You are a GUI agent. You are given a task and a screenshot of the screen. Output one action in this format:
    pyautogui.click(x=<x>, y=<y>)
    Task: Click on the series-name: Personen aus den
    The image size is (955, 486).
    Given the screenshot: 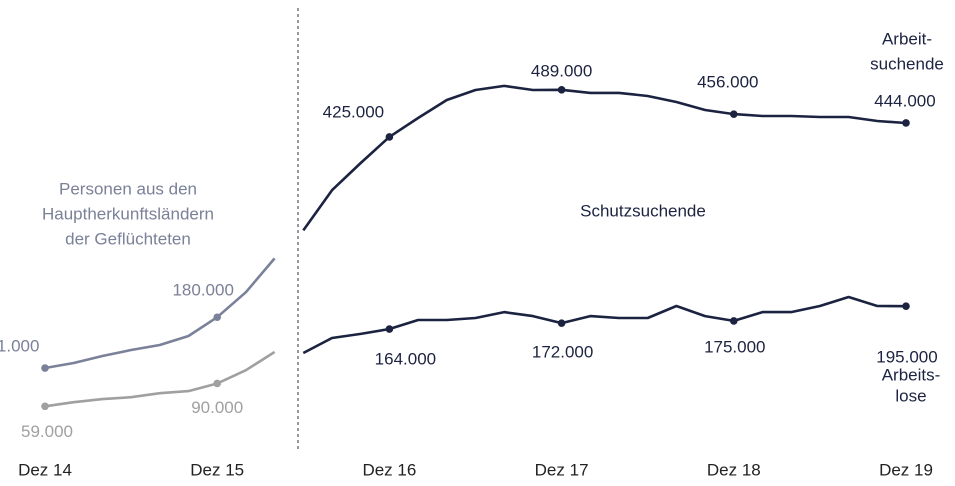 What is the action you would take?
    pyautogui.click(x=128, y=188)
    